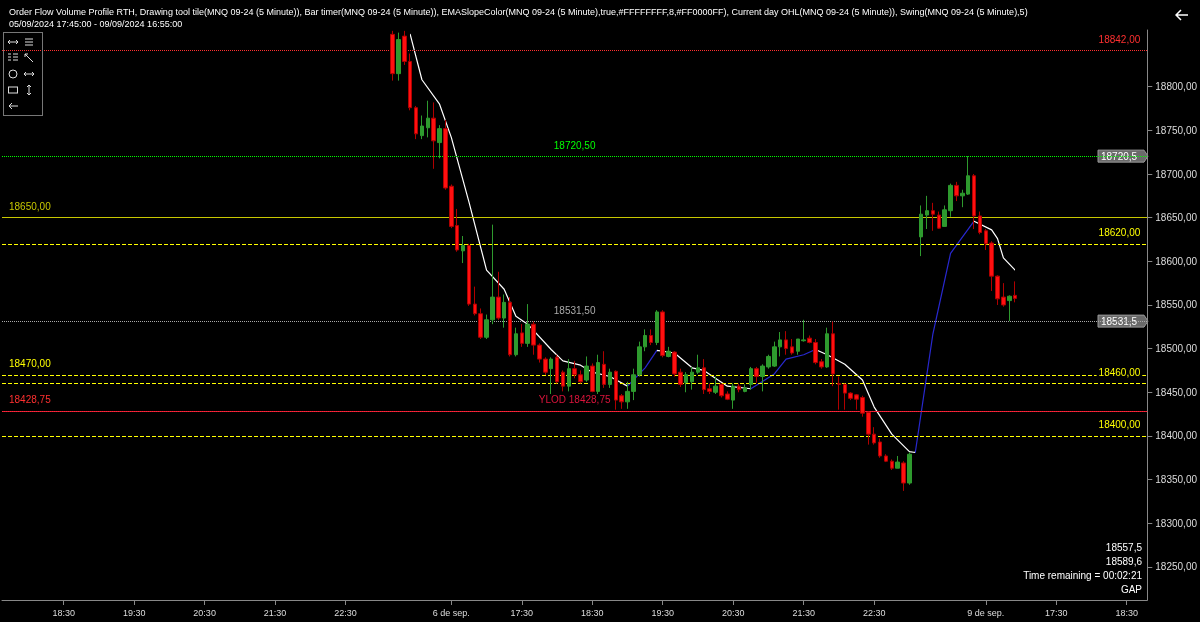 The image size is (1200, 622). I want to click on y-tick-label: 18700,00, so click(1176, 174).